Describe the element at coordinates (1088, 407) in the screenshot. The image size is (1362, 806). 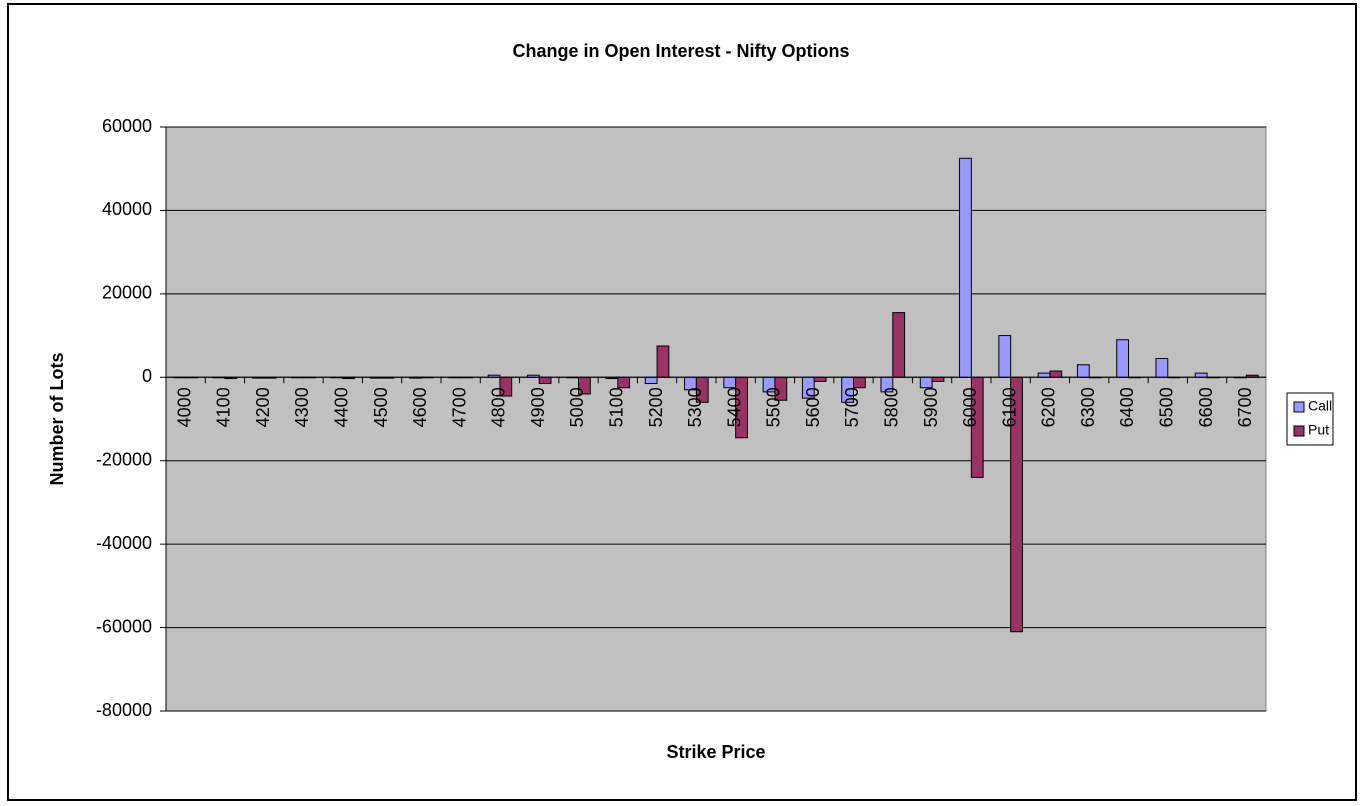
I see `x-tick-label: 6300` at that location.